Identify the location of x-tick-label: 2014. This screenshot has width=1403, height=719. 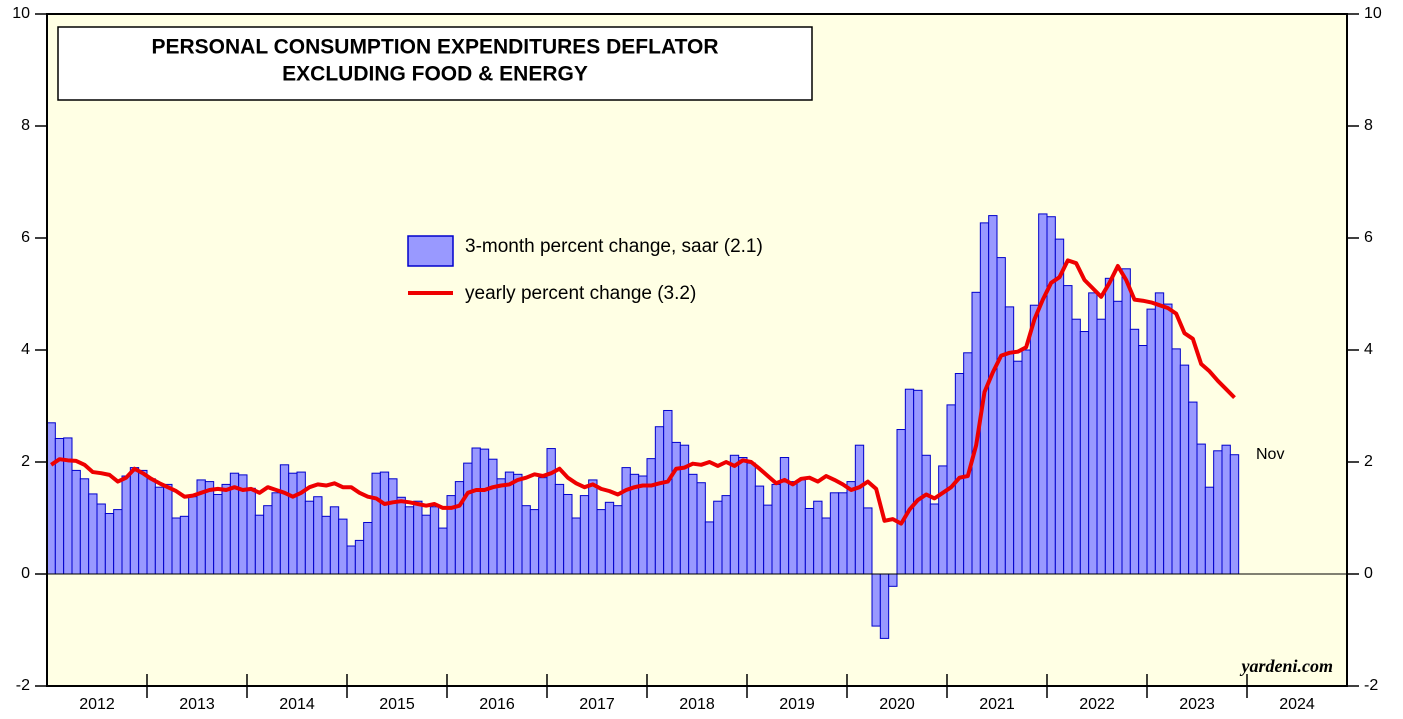
(297, 704).